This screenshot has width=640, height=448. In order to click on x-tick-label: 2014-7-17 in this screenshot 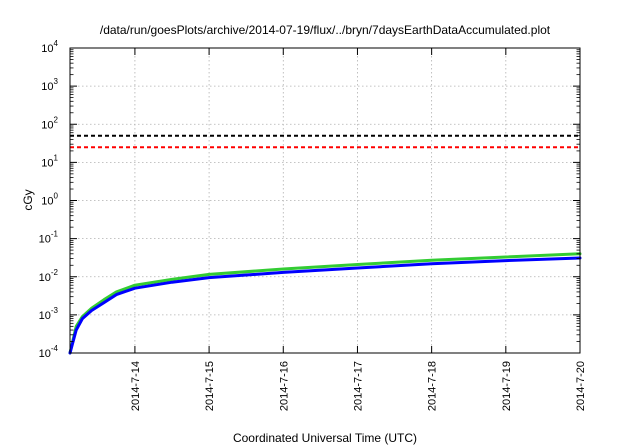, I will do `click(358, 386)`.